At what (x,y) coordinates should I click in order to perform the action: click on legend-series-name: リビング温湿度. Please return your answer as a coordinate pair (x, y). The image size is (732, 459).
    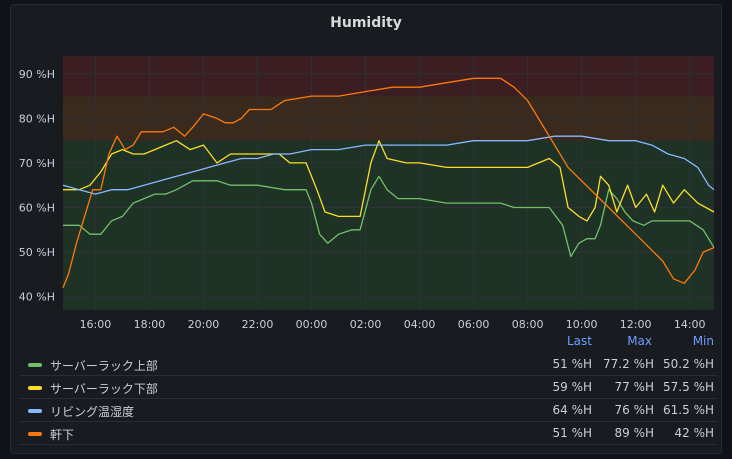
    Looking at the image, I should click on (92, 412).